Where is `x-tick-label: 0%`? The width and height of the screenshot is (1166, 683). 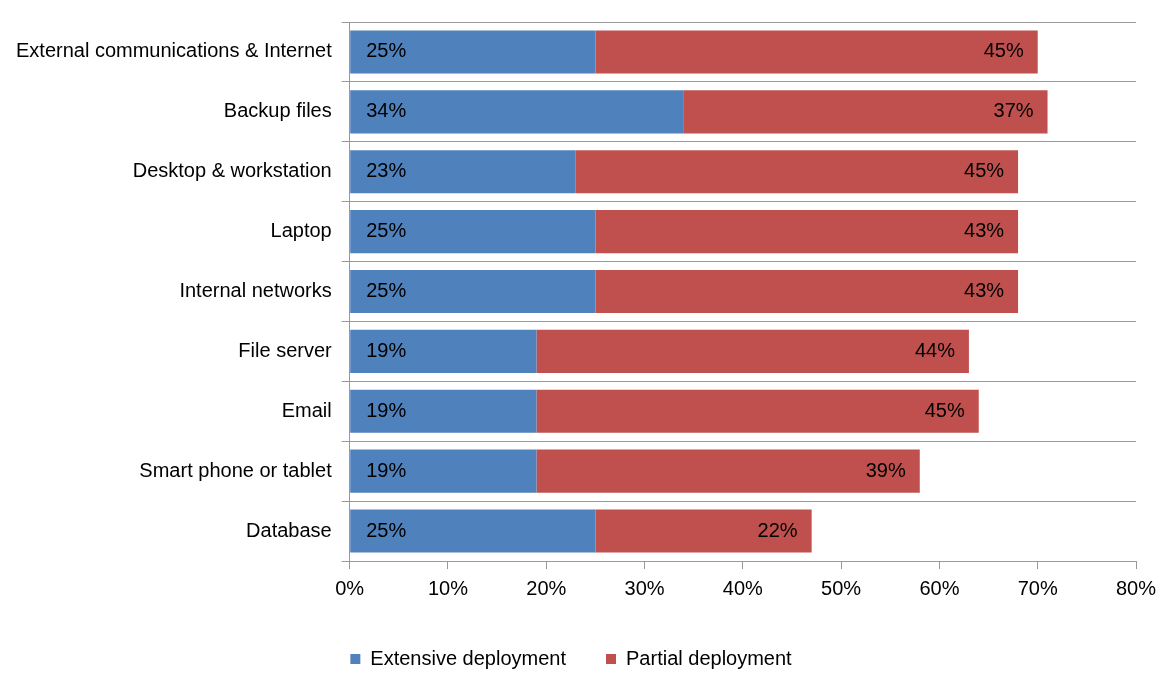 x-tick-label: 0% is located at coordinates (350, 587).